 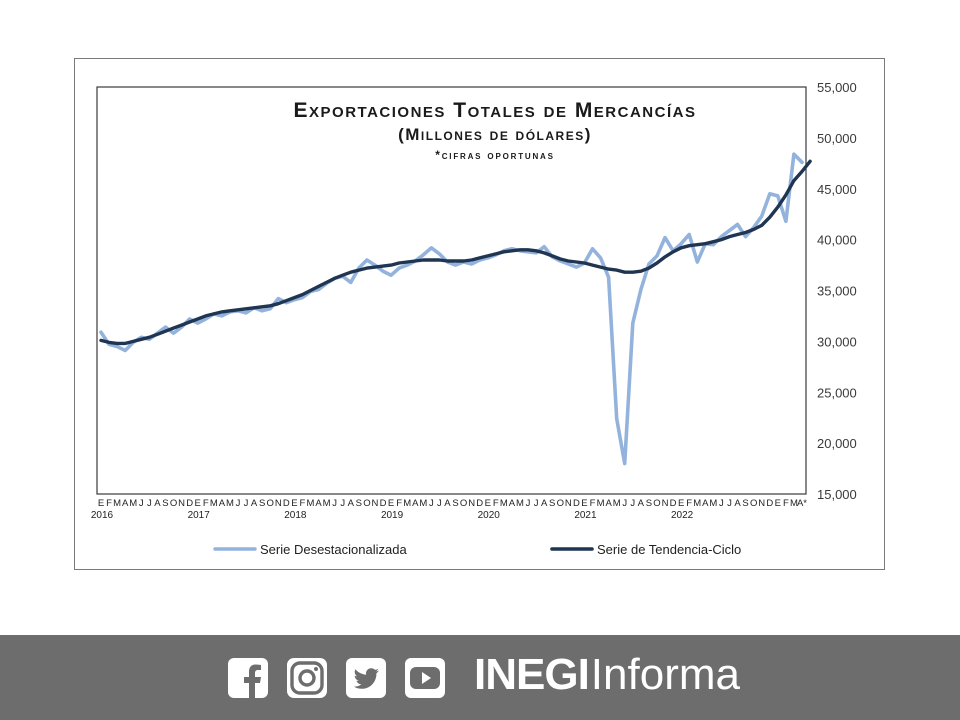 I want to click on y-tick-label: 20,000, so click(x=837, y=443).